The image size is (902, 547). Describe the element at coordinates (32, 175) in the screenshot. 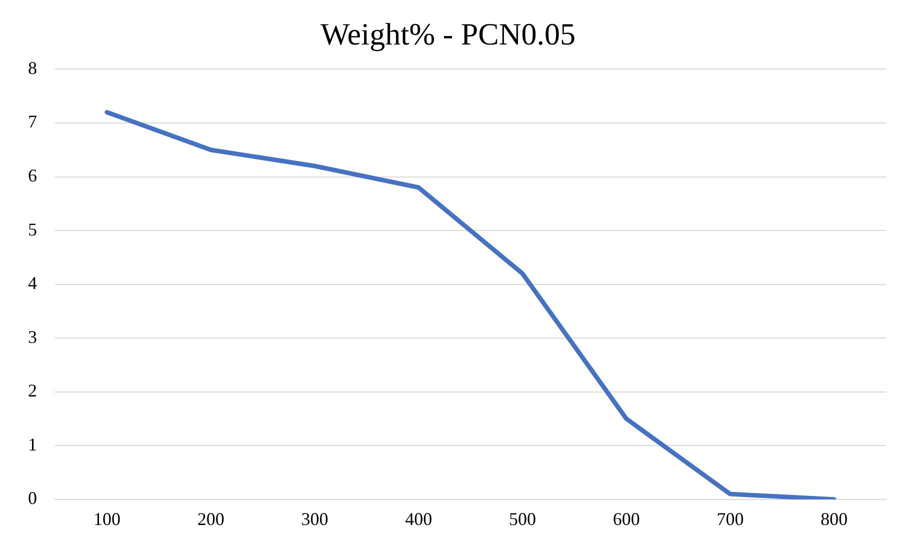

I see `y-tick-label: 6` at that location.